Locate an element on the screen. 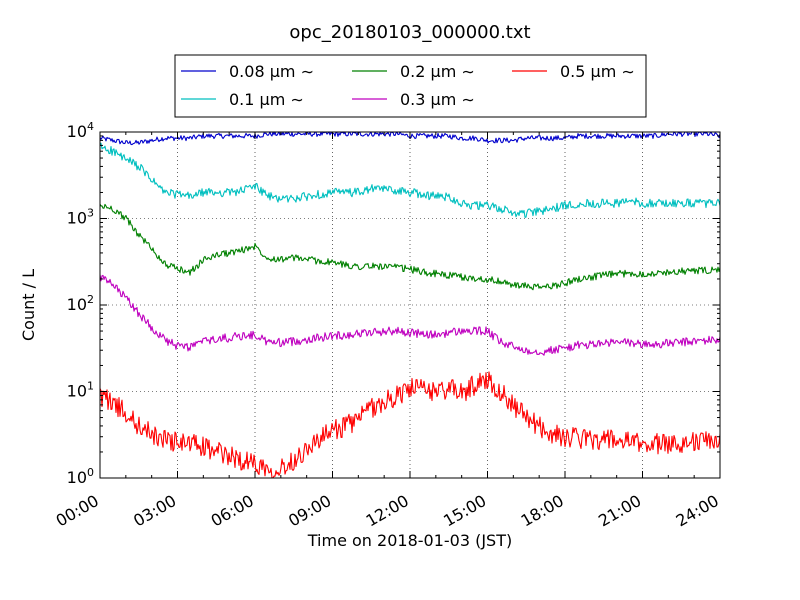 This screenshot has height=600, width=800. y-tick-label: 10¹ is located at coordinates (80, 390).